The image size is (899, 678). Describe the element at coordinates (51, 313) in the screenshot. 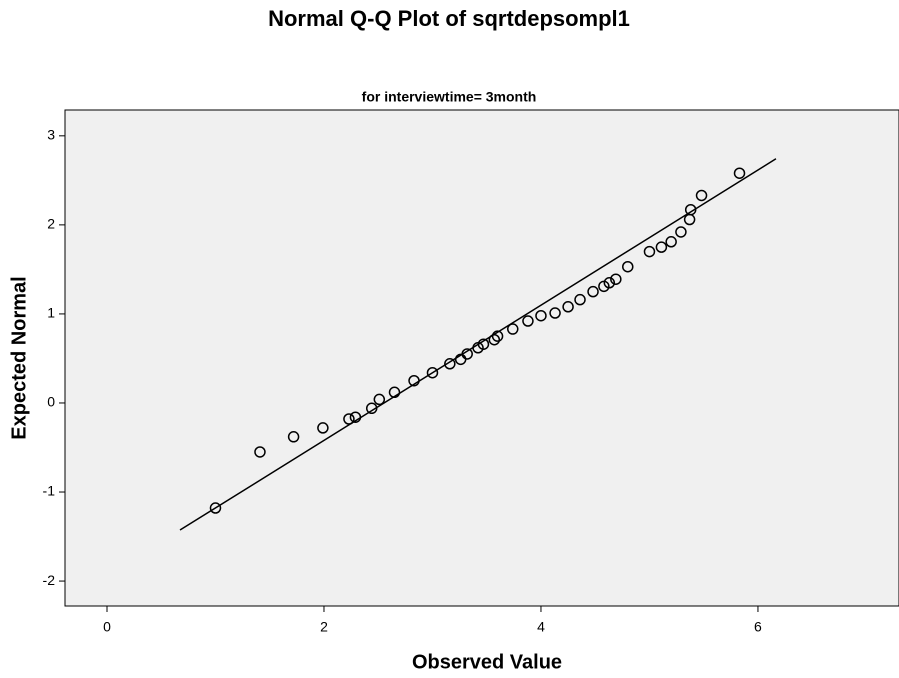

I see `y-tick-label: 1` at that location.